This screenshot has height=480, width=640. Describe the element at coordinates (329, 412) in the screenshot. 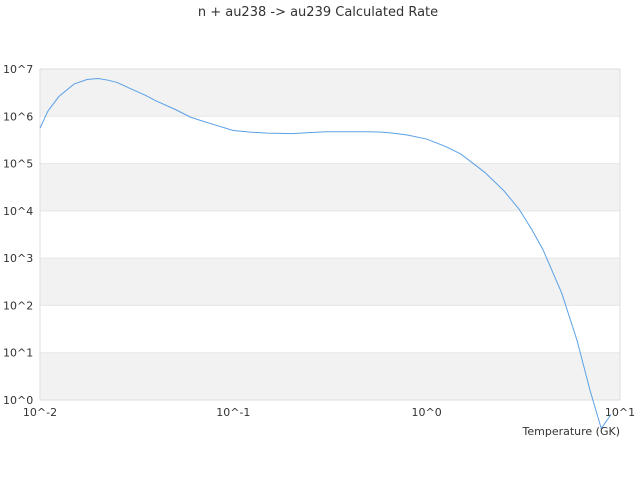

I see `x-axis-ticks: 10^-2 10^-1 10^0 10^1` at that location.